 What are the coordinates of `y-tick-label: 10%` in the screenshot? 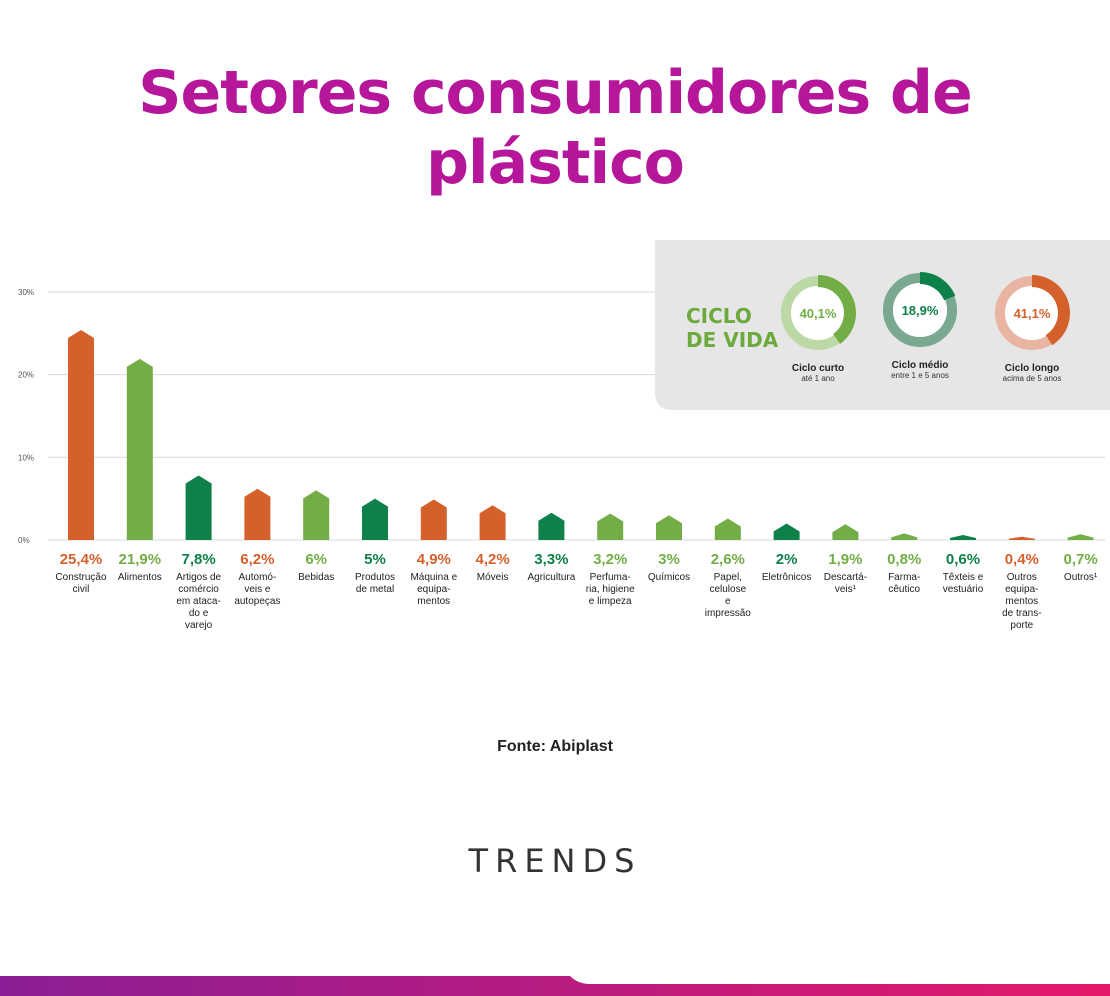 It's located at (26, 457).